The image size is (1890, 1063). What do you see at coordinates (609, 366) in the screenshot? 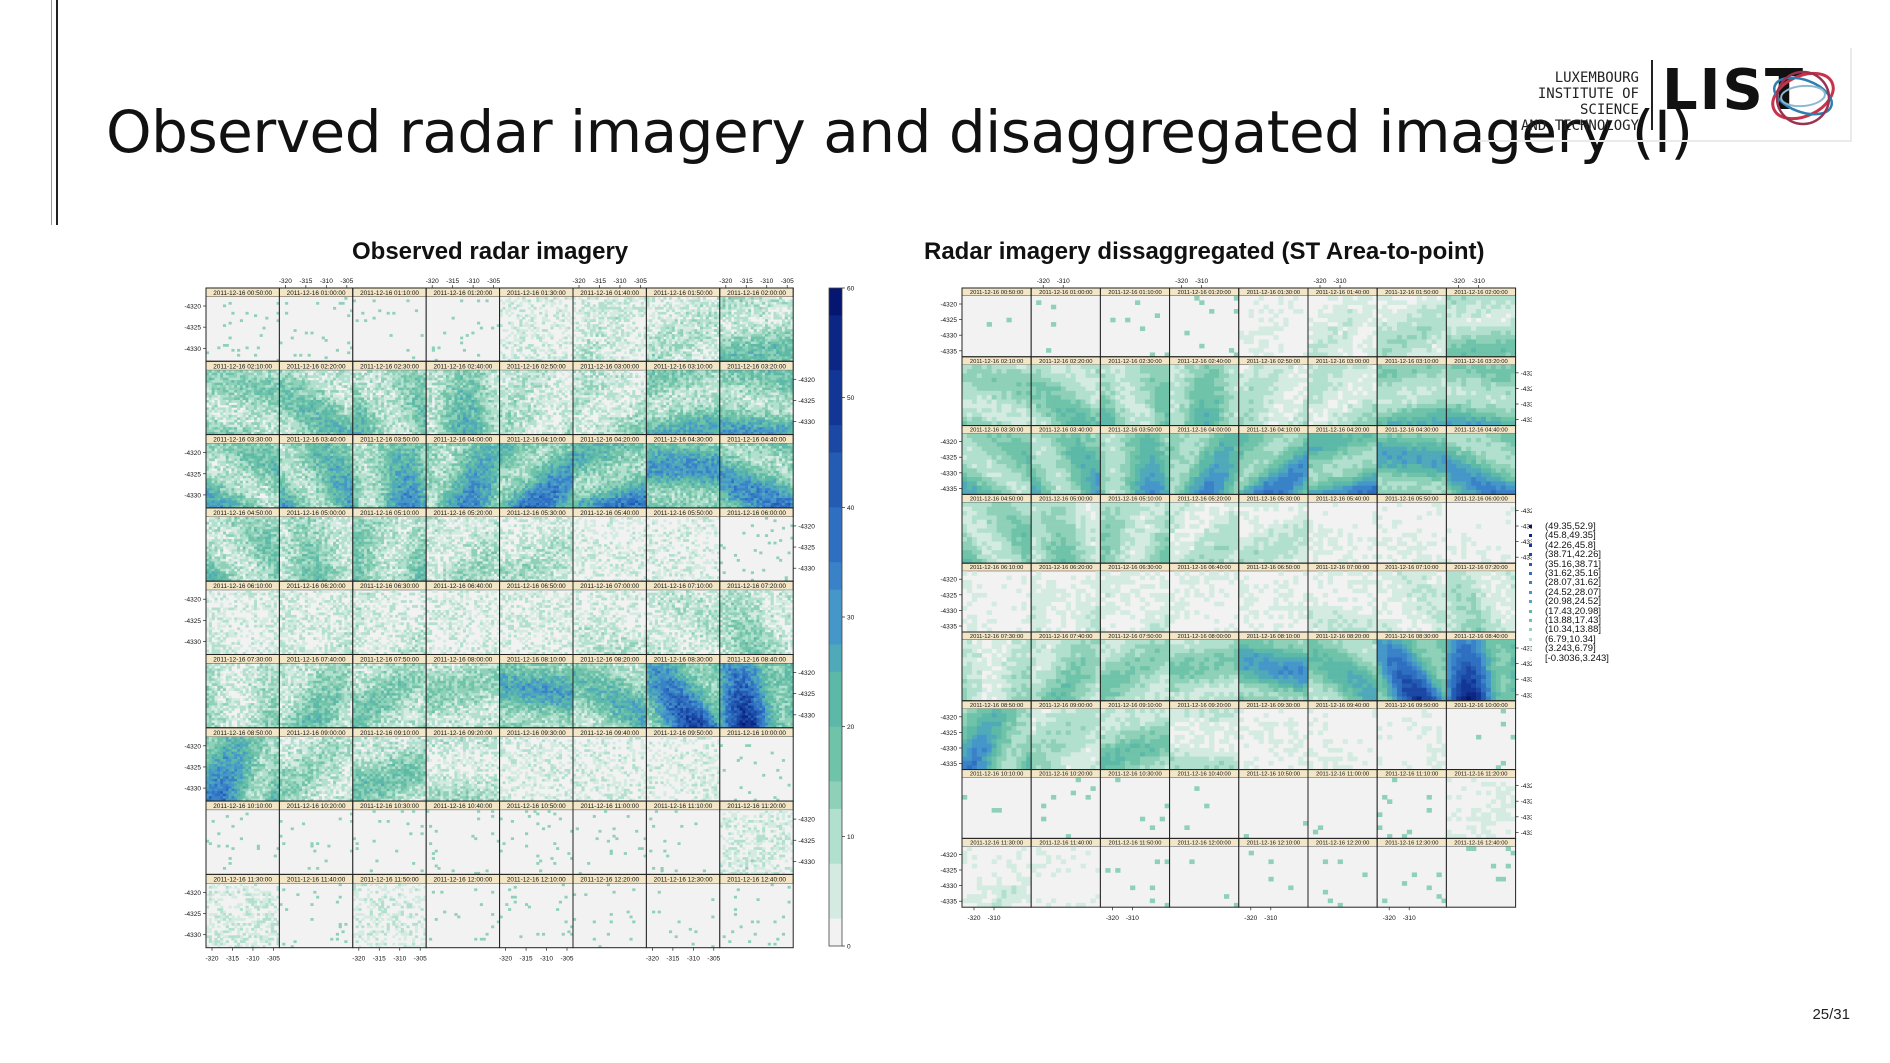
I see `panel-label: 2011-12-16 03:00:00` at bounding box center [609, 366].